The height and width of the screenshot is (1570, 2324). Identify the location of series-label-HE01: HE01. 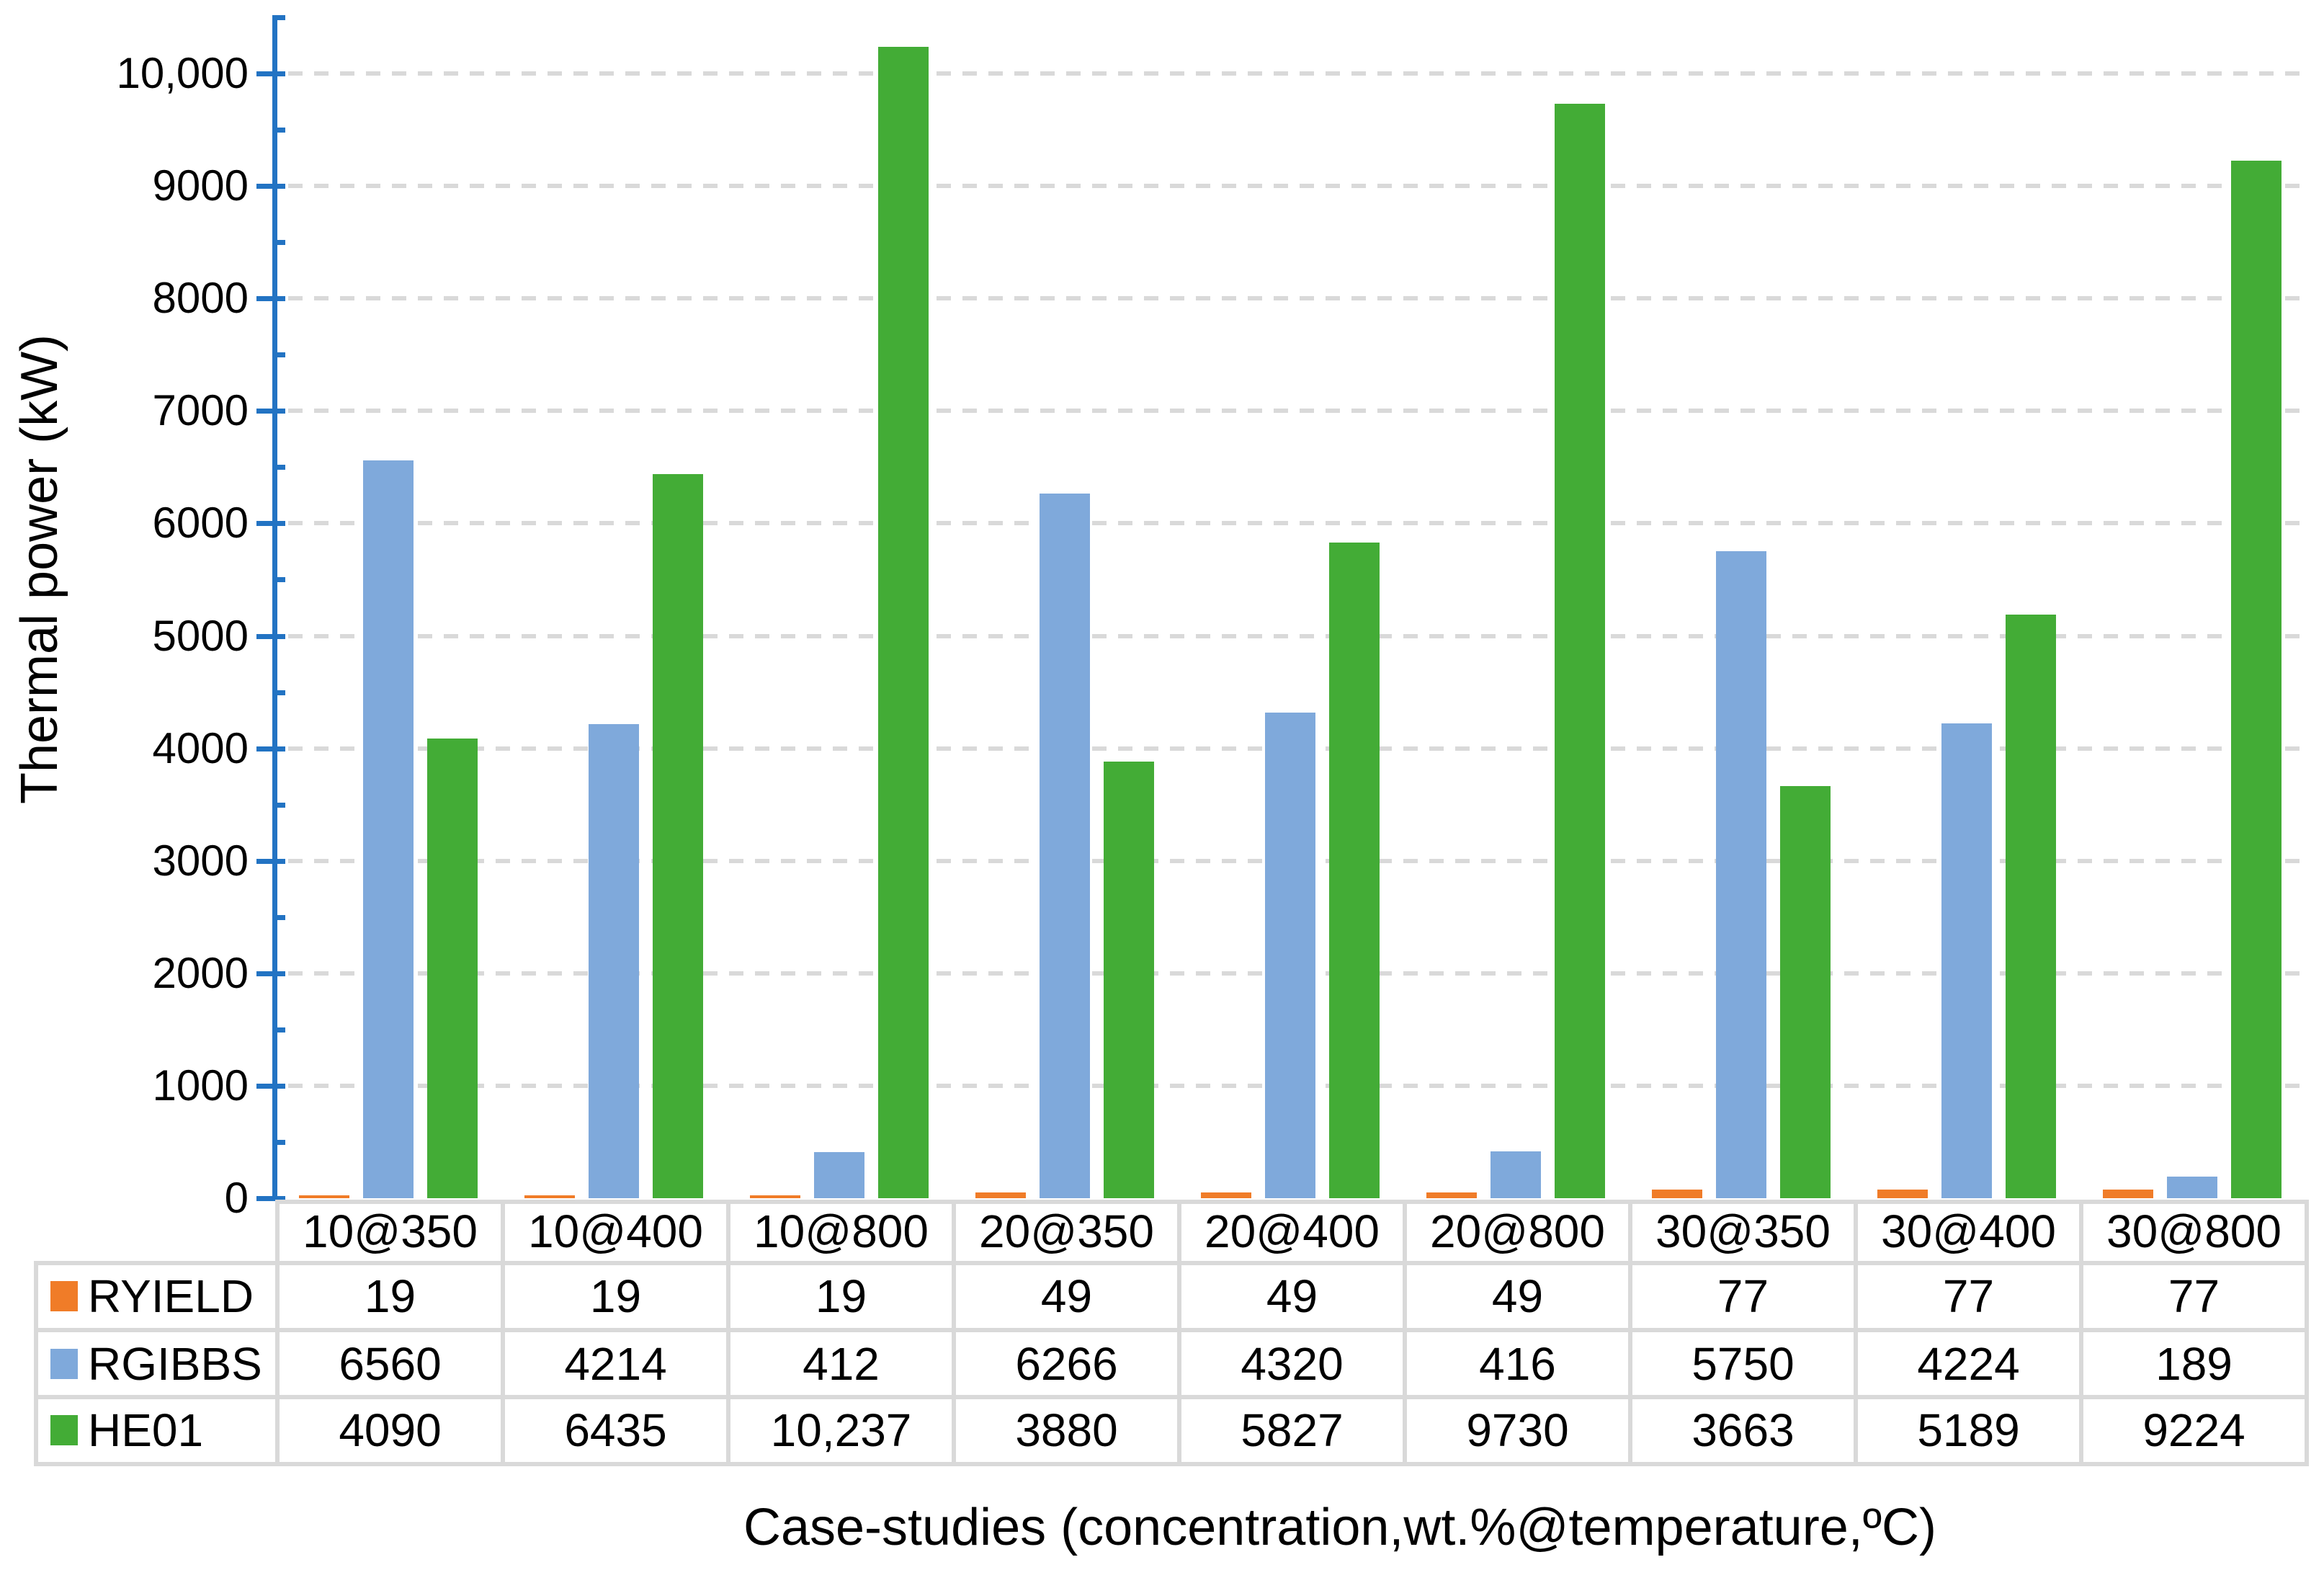
(146, 1430).